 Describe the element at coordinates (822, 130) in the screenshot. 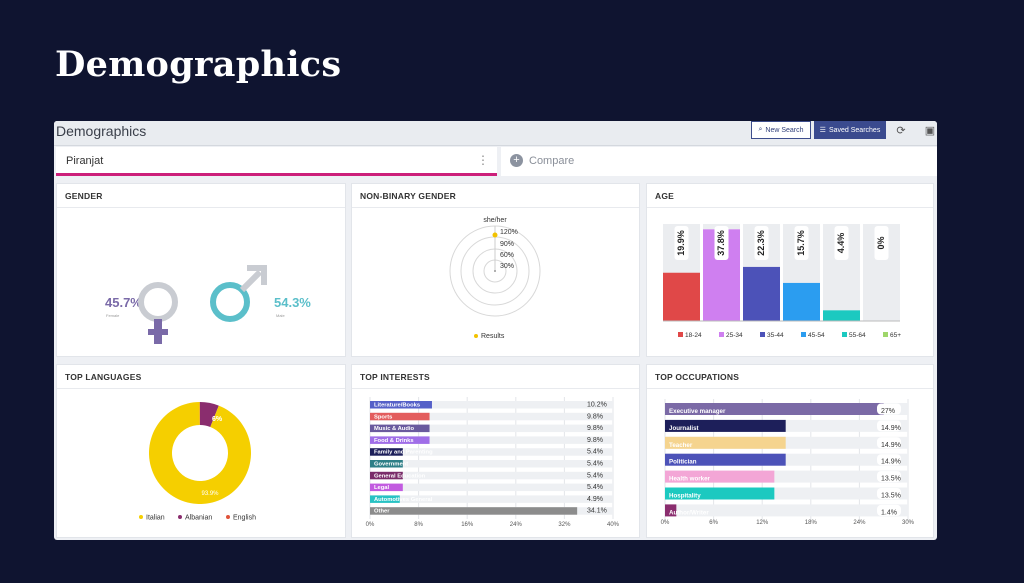

I see `list-icon: ☰` at that location.